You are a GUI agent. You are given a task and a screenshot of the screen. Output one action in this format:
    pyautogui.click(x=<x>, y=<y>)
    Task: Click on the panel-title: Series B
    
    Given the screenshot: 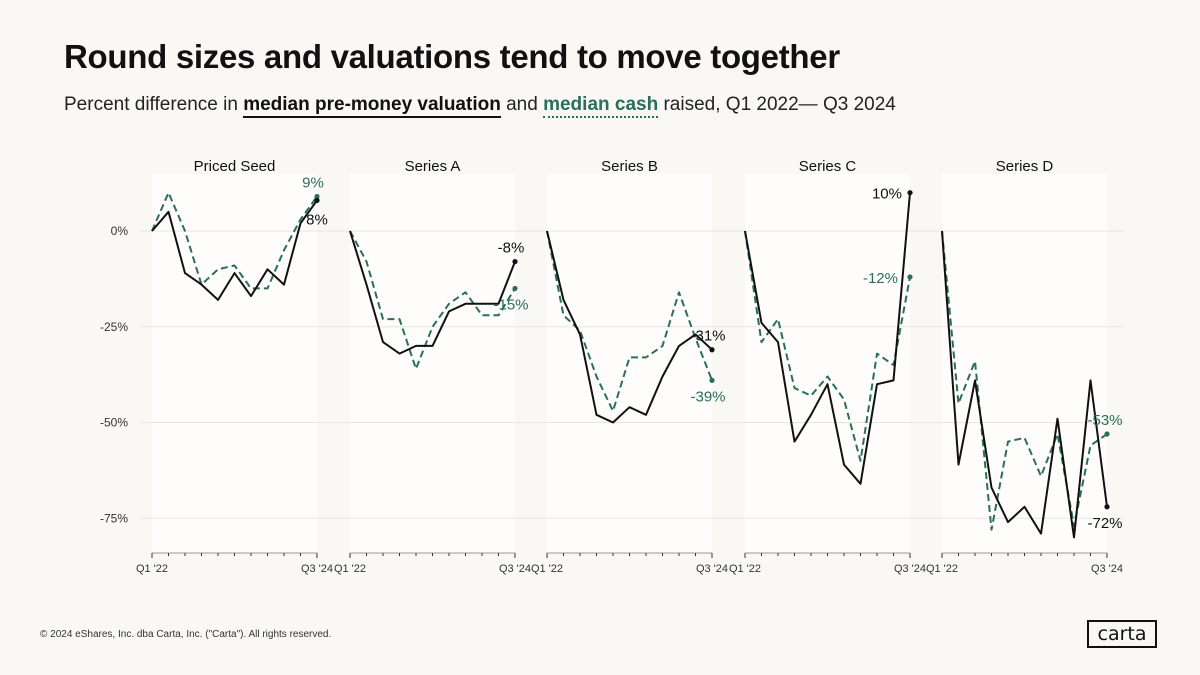 What is the action you would take?
    pyautogui.click(x=629, y=166)
    